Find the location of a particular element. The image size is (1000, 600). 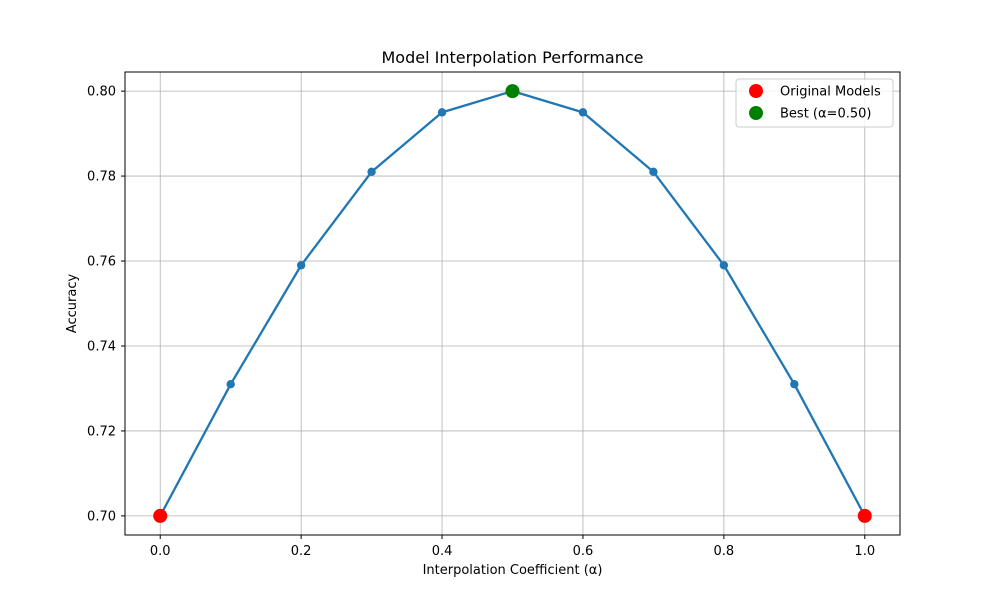

x-tick-label-1: 0.2 is located at coordinates (301, 551).